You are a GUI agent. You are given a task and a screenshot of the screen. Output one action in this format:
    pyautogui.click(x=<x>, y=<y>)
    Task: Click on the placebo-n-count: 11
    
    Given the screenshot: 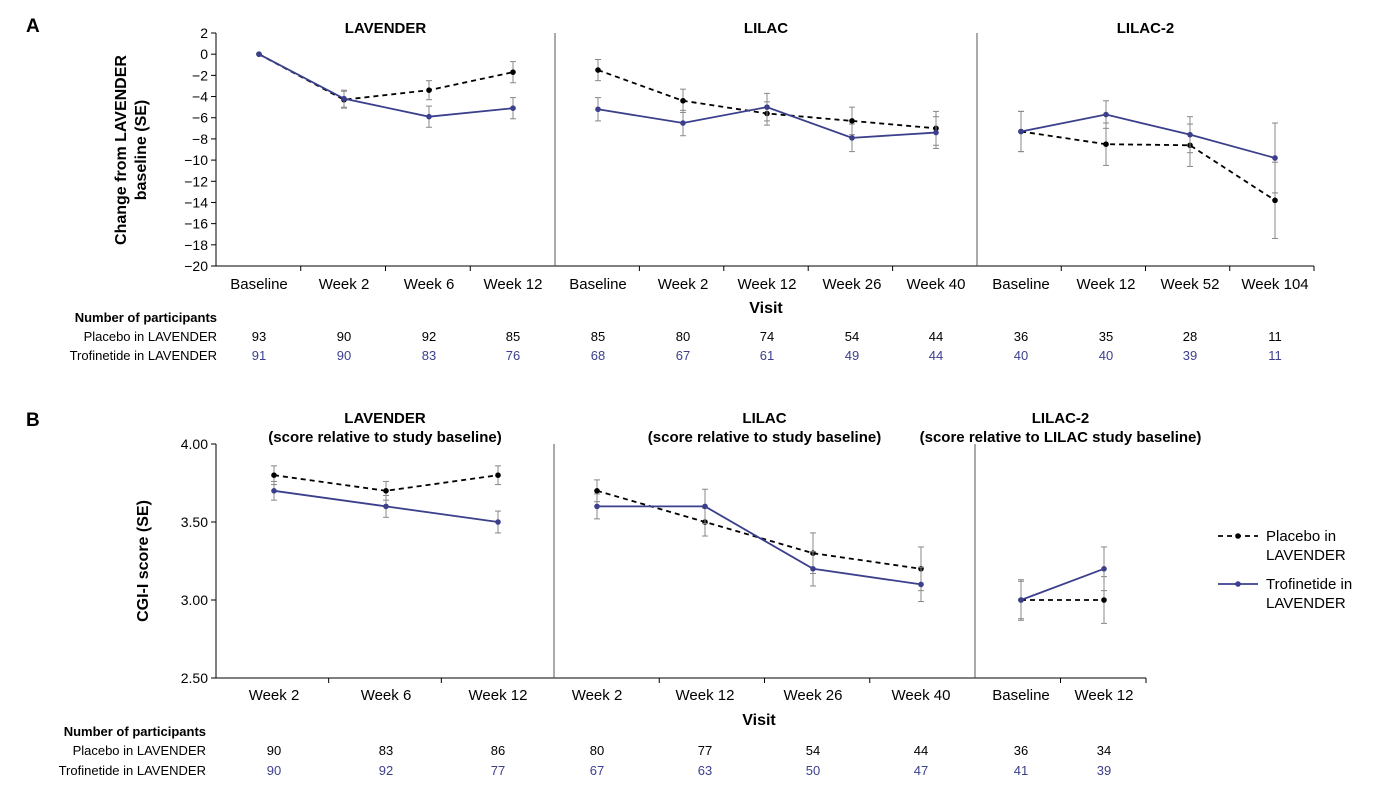 What is the action you would take?
    pyautogui.click(x=1275, y=336)
    